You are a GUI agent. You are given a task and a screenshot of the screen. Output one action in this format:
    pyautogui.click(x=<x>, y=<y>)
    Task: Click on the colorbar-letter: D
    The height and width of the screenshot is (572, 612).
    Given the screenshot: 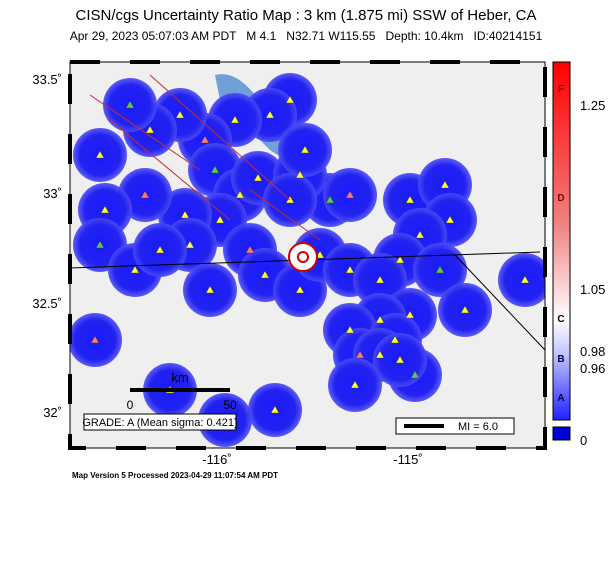 What is the action you would take?
    pyautogui.click(x=560, y=198)
    